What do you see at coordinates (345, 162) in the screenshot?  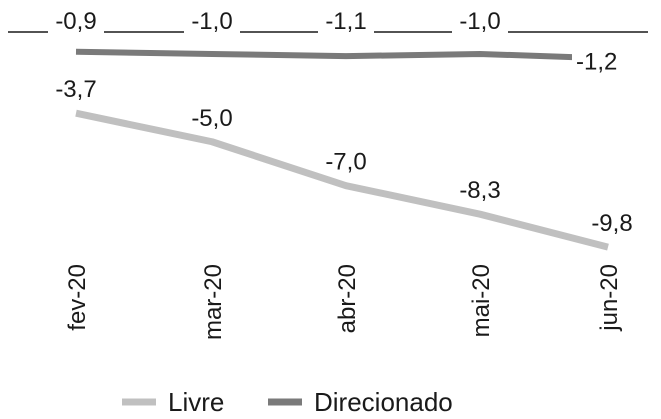 I see `data-label-livre-abr-20: -7,0` at bounding box center [345, 162].